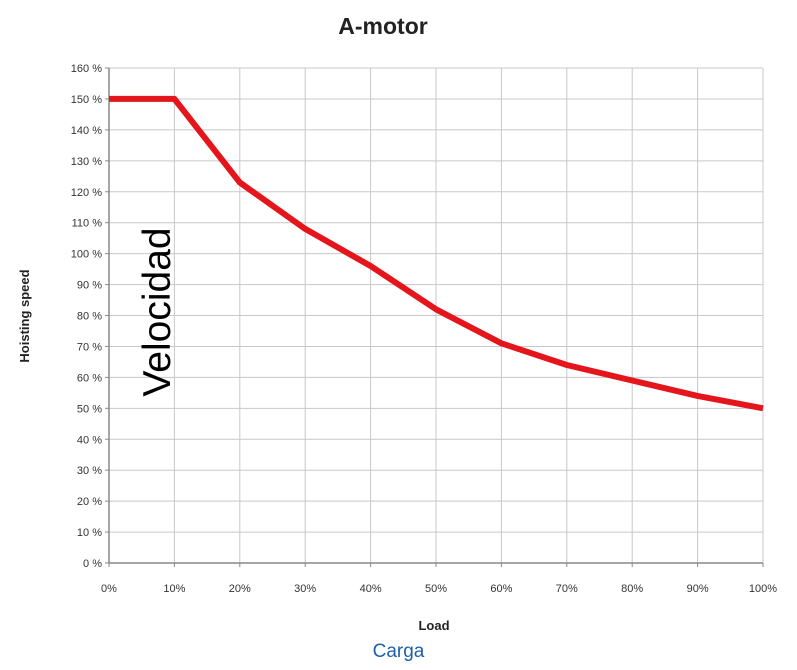 This screenshot has height=670, width=797. I want to click on y-tick-label: 30 %, so click(89, 471).